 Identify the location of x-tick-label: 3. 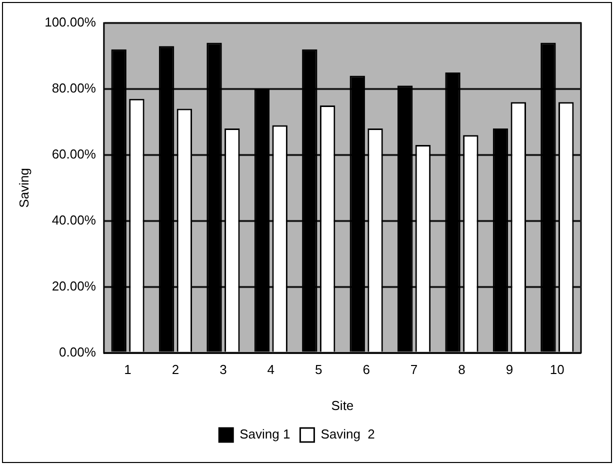
(223, 370).